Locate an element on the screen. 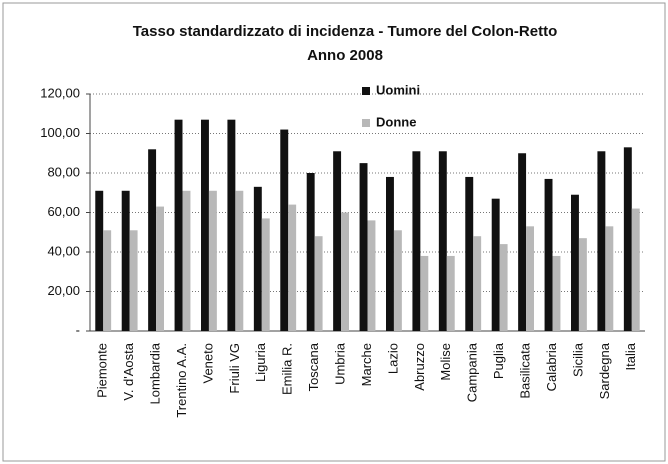 This screenshot has height=464, width=668. x-tick-label: Piemonte is located at coordinates (102, 370).